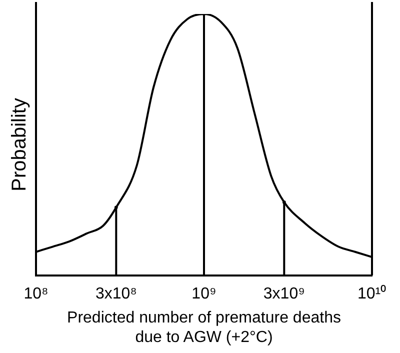 This screenshot has width=400, height=353. Describe the element at coordinates (284, 293) in the screenshot. I see `x-tick-label: 3x10⁹` at that location.